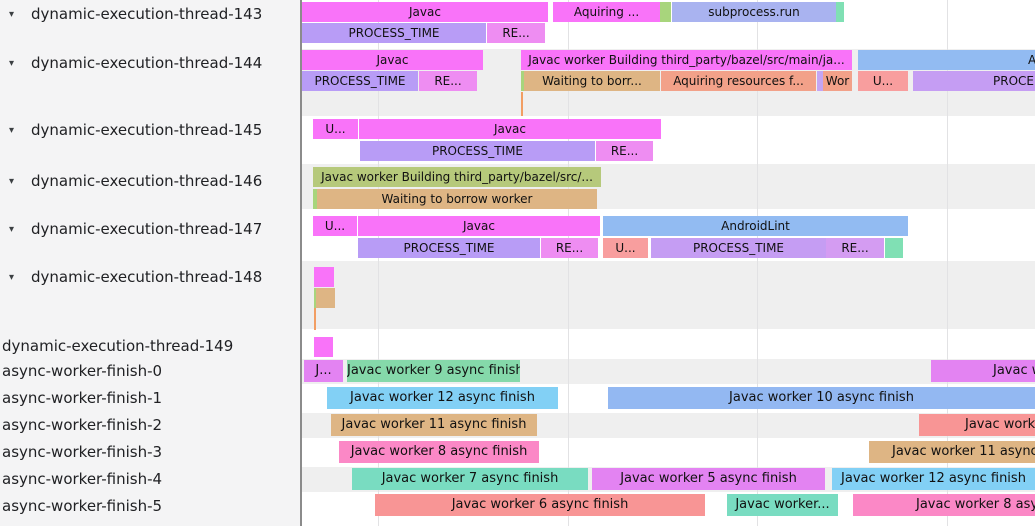 Image resolution: width=1035 pixels, height=526 pixels. I want to click on sidebar-row-dynamic-execution-thread-143: ▾ dynamic-execution-thread-143, so click(150, 14).